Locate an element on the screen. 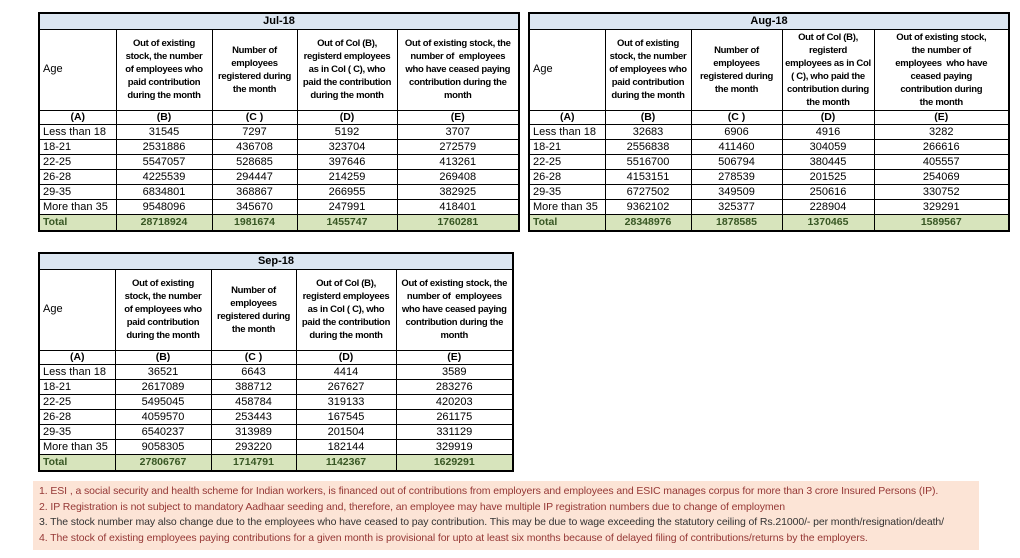  value-cell: 278539 is located at coordinates (736, 176).